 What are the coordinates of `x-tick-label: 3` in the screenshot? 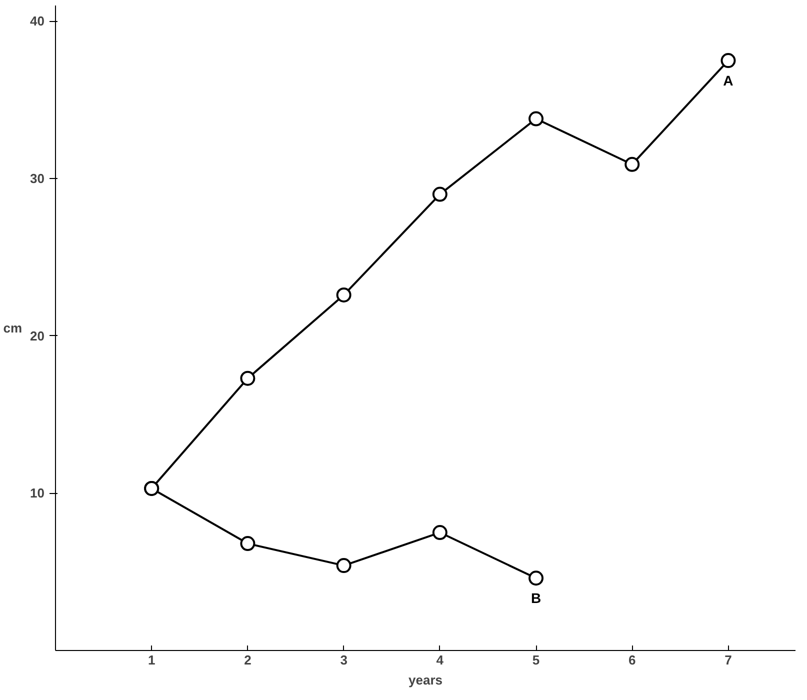 It's located at (344, 660).